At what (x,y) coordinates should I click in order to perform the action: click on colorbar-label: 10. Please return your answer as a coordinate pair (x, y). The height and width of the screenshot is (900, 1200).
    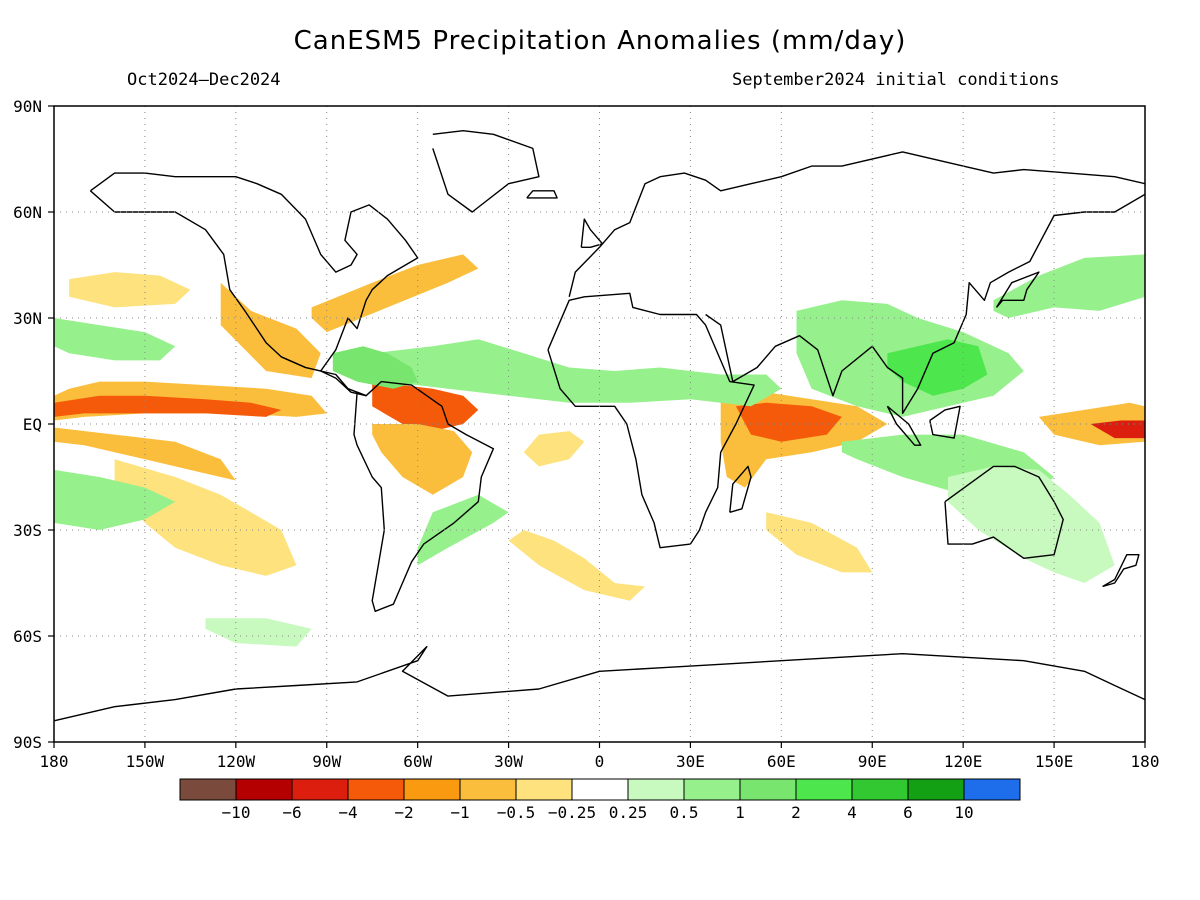
    Looking at the image, I should click on (963, 812).